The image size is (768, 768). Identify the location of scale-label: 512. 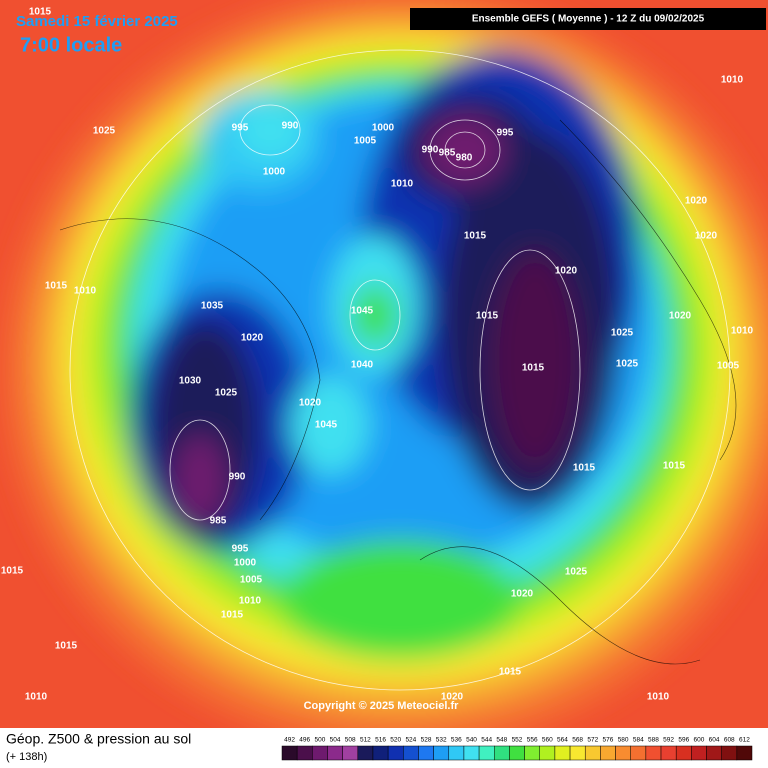
(365, 740).